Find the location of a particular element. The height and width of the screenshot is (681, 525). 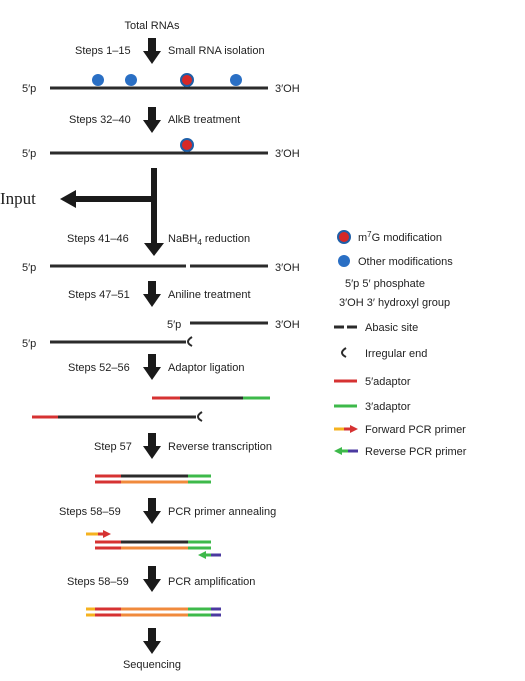

legend-five-prime: 5′p 5′ phosphate is located at coordinates (385, 284).